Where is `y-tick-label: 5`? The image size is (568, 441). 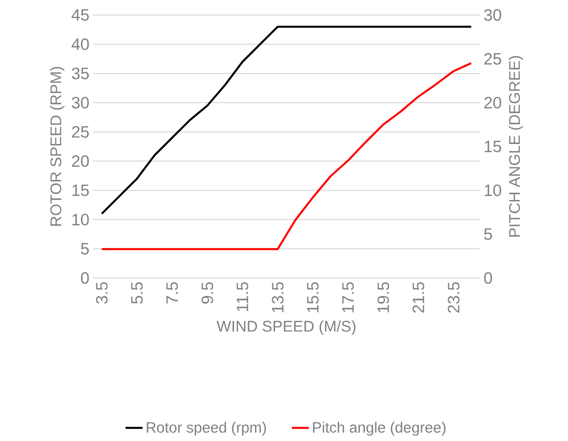
y-tick-label: 5 is located at coordinates (84, 249).